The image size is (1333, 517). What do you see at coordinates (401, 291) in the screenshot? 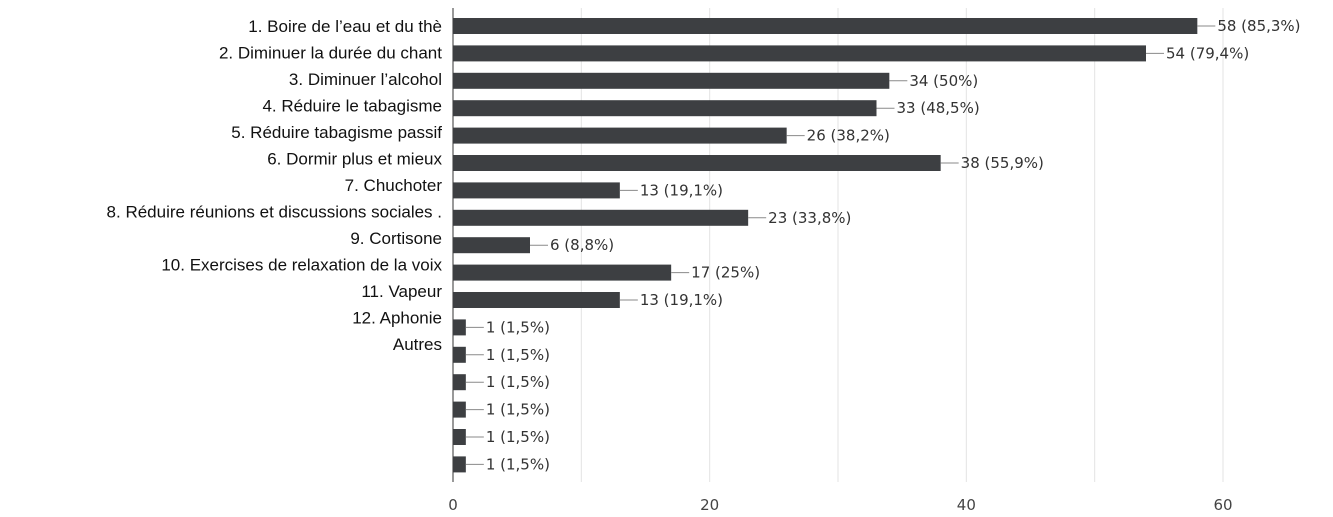
I see `category-label: 11. Vapeur` at bounding box center [401, 291].